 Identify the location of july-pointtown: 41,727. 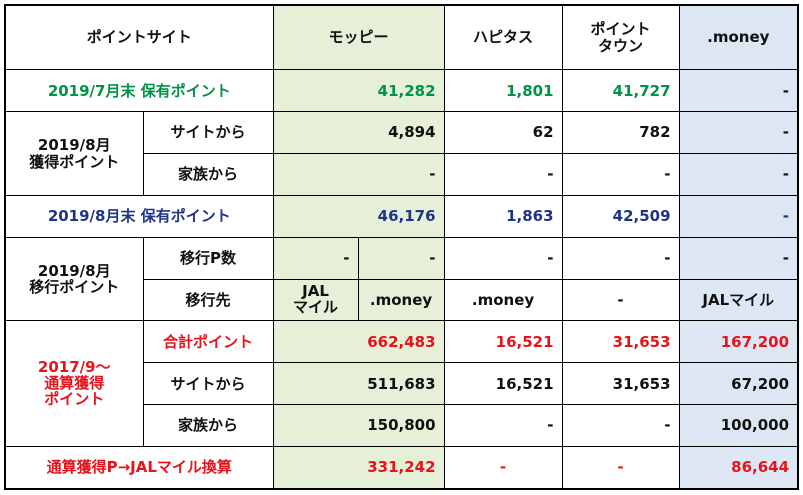
(620, 91).